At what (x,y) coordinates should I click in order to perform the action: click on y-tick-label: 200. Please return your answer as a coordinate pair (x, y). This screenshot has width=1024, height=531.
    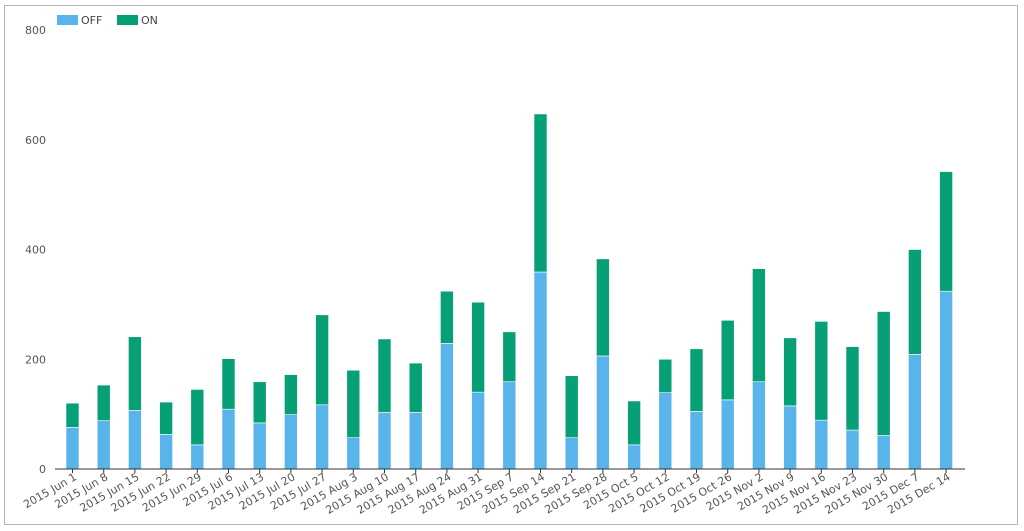
    Looking at the image, I should click on (35, 359).